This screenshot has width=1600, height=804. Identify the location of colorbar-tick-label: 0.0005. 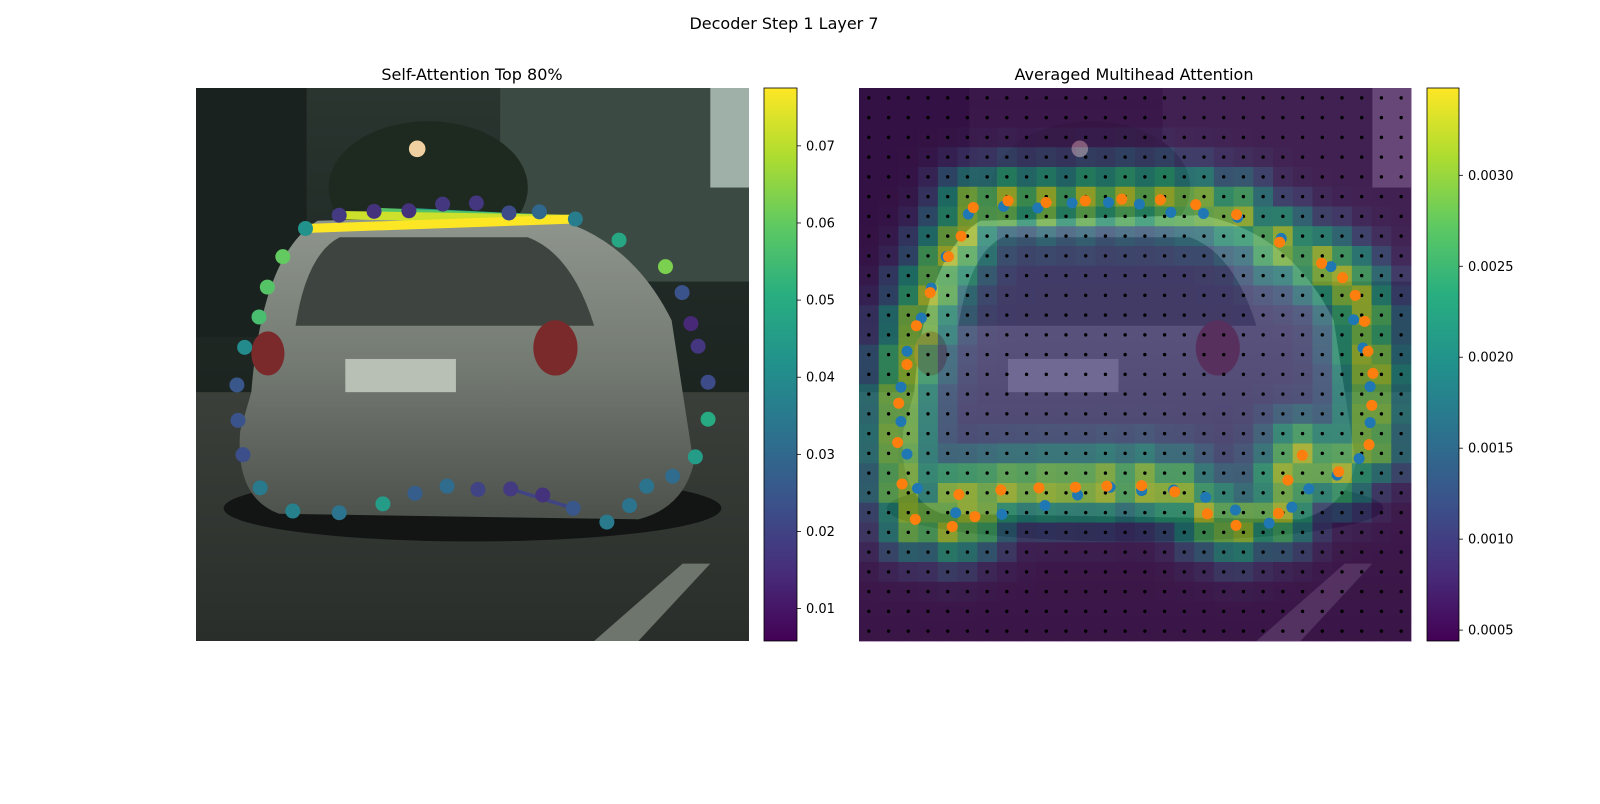
(1491, 631).